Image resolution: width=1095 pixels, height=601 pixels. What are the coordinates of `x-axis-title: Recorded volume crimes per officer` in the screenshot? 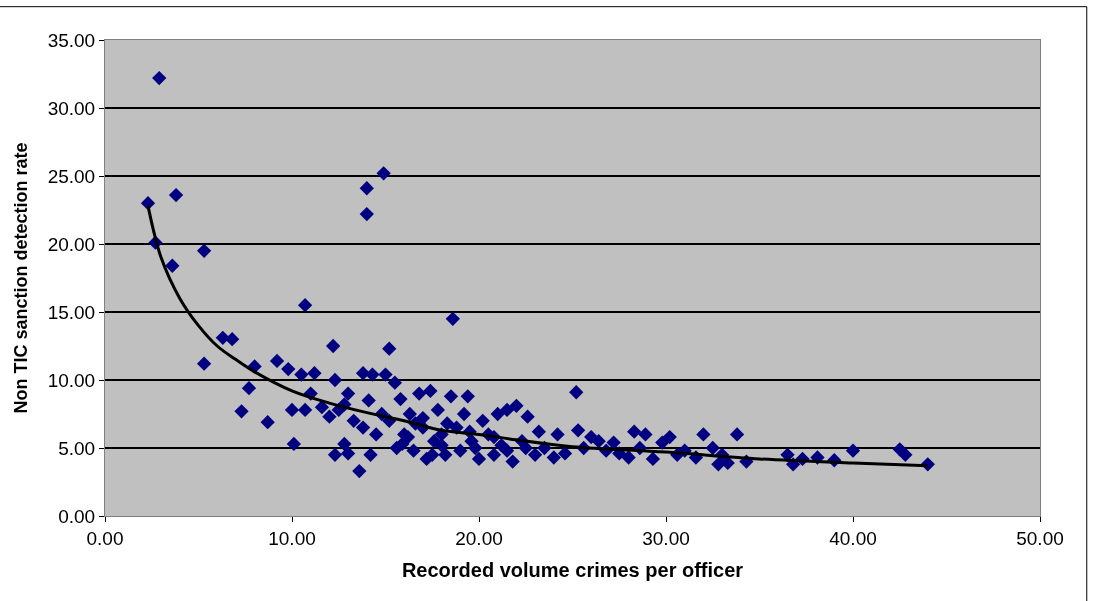 It's located at (572, 570).